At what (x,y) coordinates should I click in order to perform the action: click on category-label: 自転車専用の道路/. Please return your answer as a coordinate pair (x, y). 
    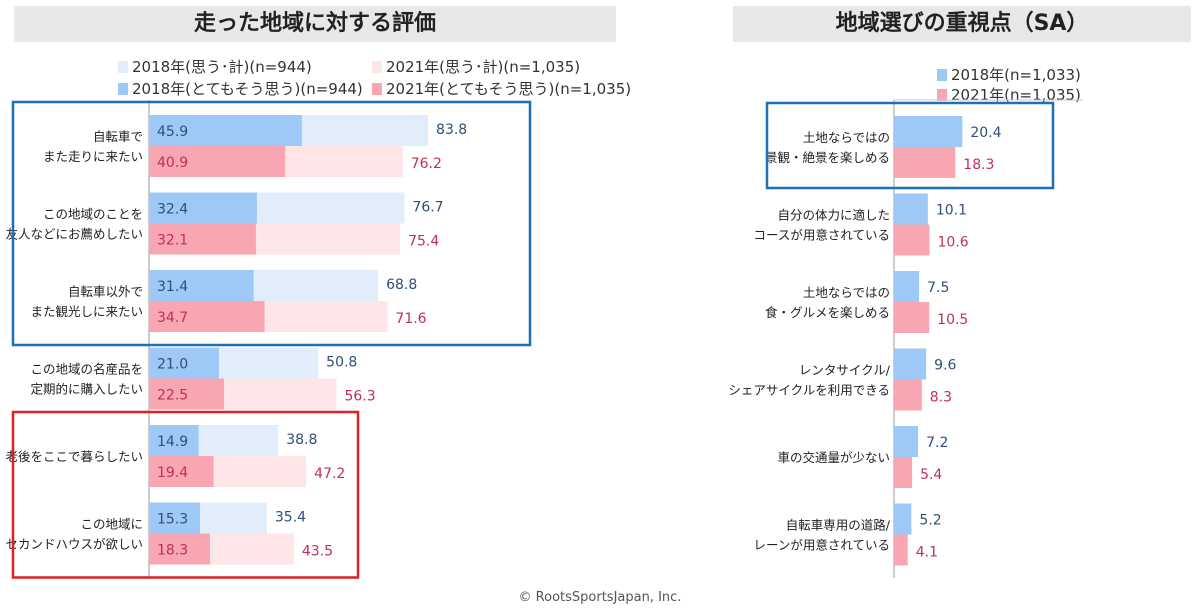
    Looking at the image, I should click on (838, 525).